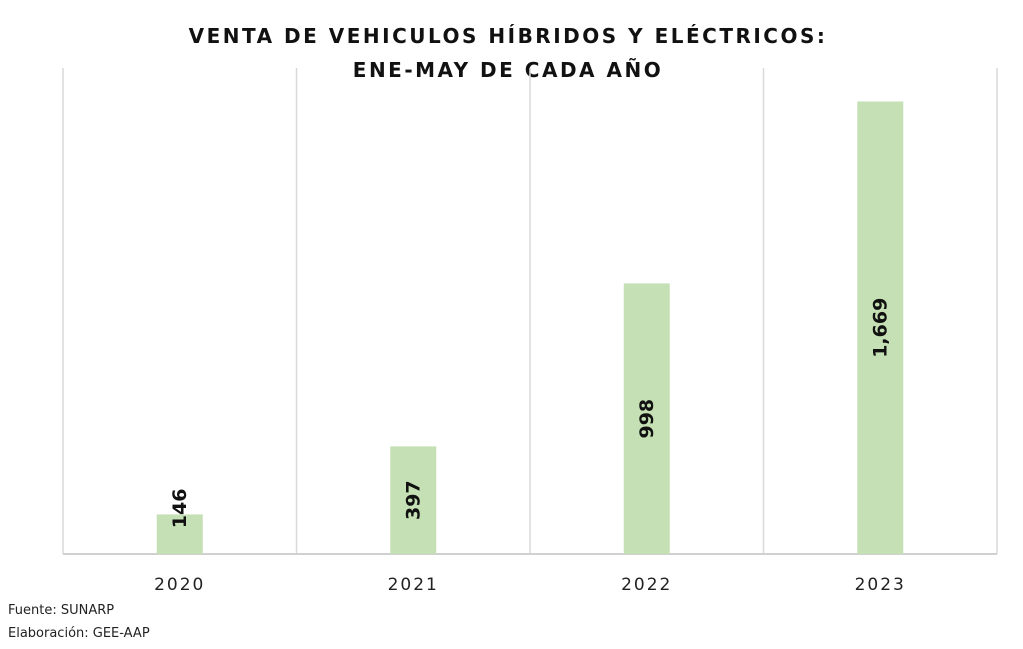  I want to click on data-label-2022: 998, so click(647, 419).